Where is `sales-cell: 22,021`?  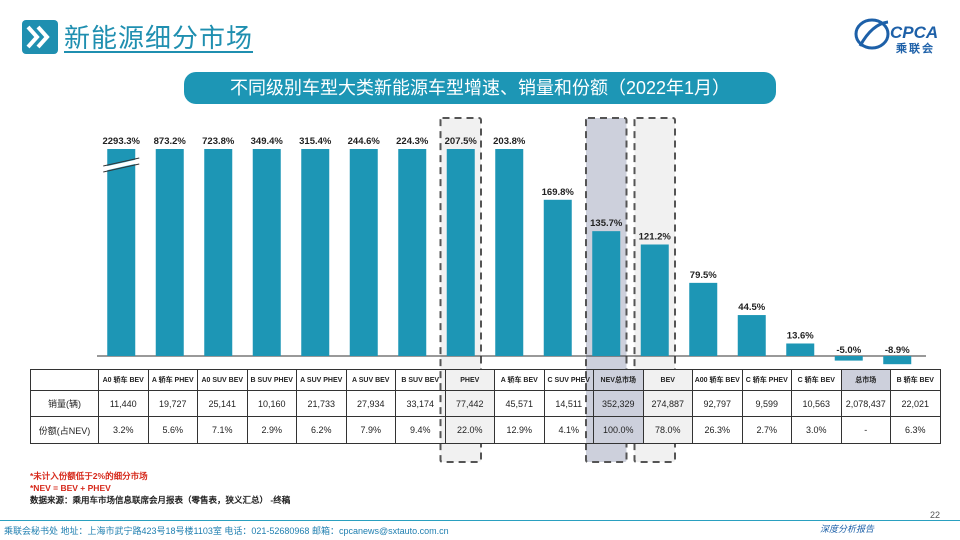 sales-cell: 22,021 is located at coordinates (915, 403).